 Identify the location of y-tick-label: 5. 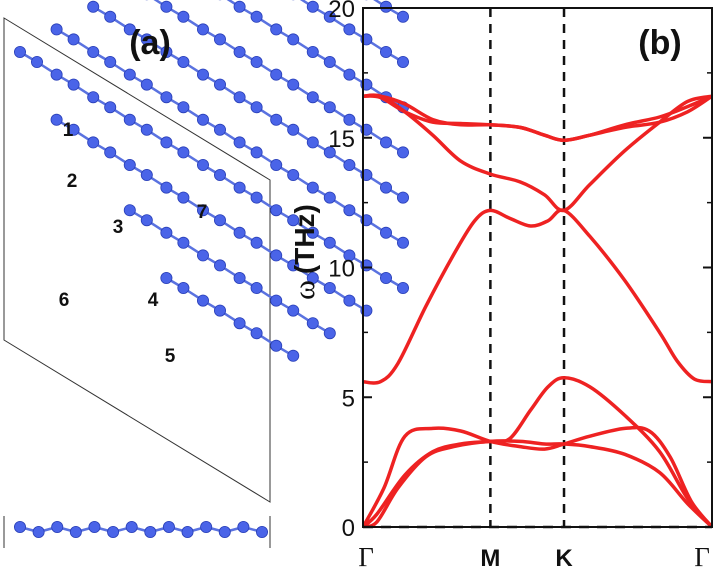
(348, 398).